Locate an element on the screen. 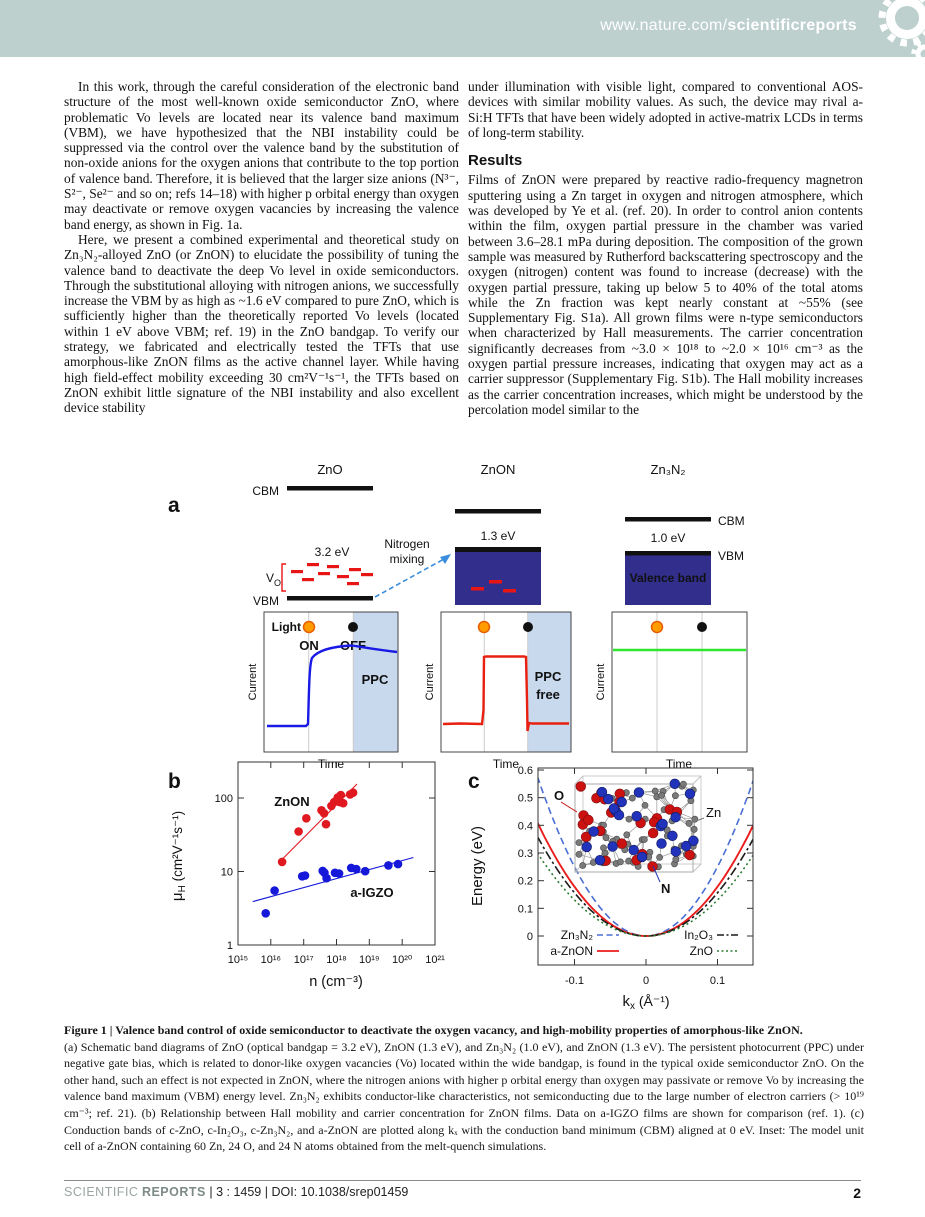  unit-cell-inset: O Zn N is located at coordinates (637, 835).